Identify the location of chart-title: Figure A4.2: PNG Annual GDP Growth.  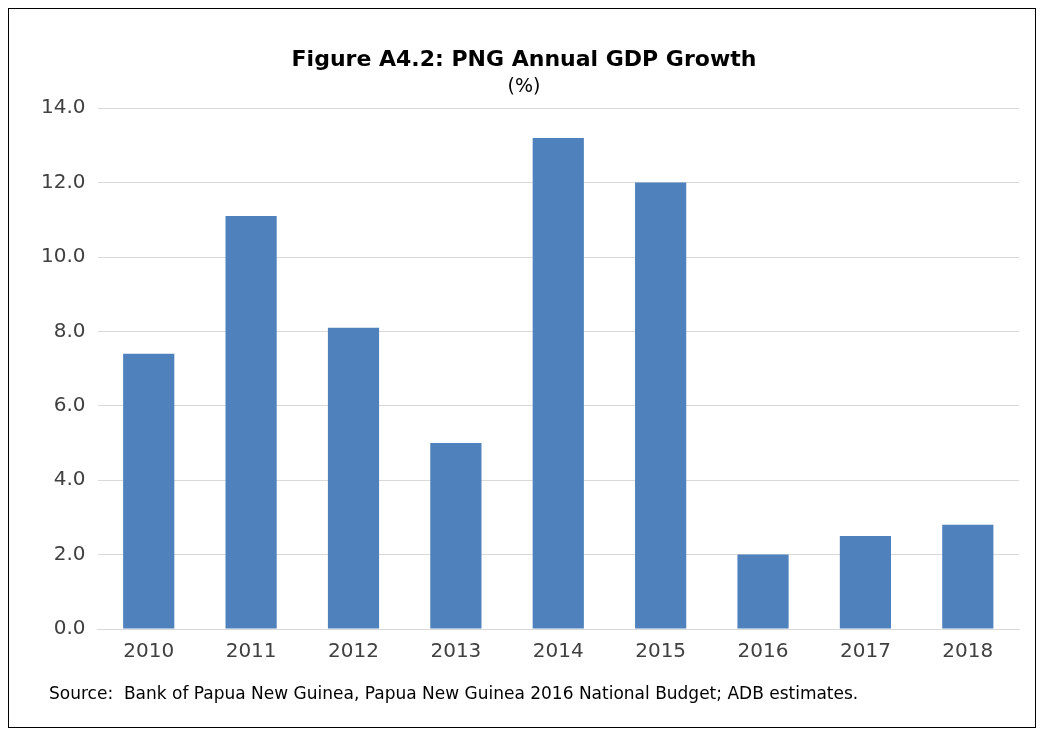
(524, 58).